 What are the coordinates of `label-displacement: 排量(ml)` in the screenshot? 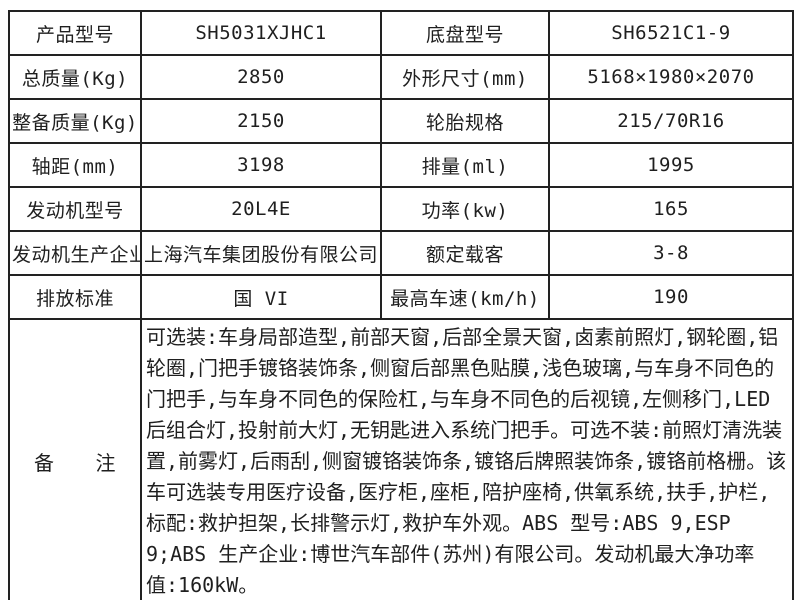 It's located at (465, 165).